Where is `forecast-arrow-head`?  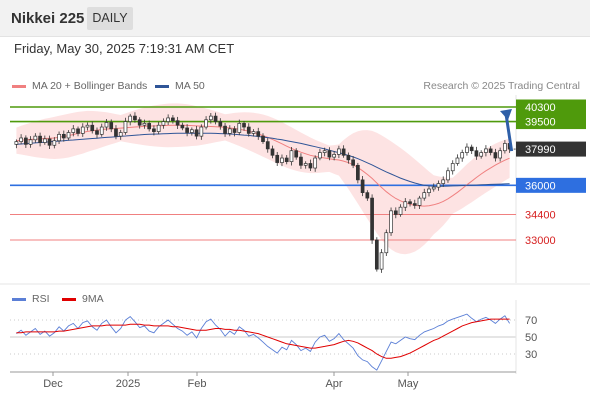 forecast-arrow-head is located at coordinates (506, 114).